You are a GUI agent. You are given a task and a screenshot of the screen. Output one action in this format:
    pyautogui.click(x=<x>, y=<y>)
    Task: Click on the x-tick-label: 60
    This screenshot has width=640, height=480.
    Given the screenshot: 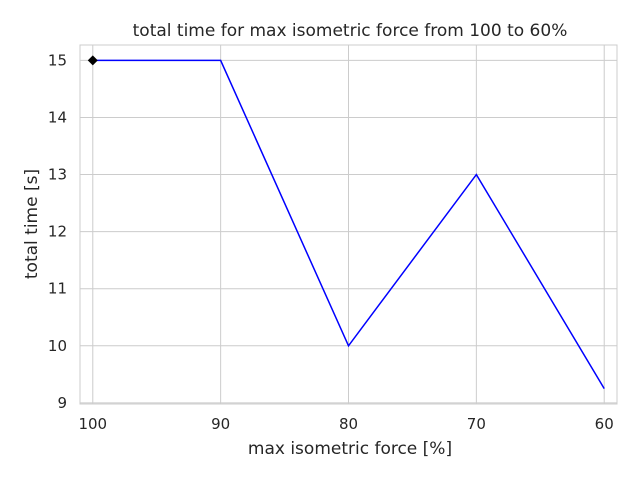 What is the action you would take?
    pyautogui.click(x=604, y=424)
    